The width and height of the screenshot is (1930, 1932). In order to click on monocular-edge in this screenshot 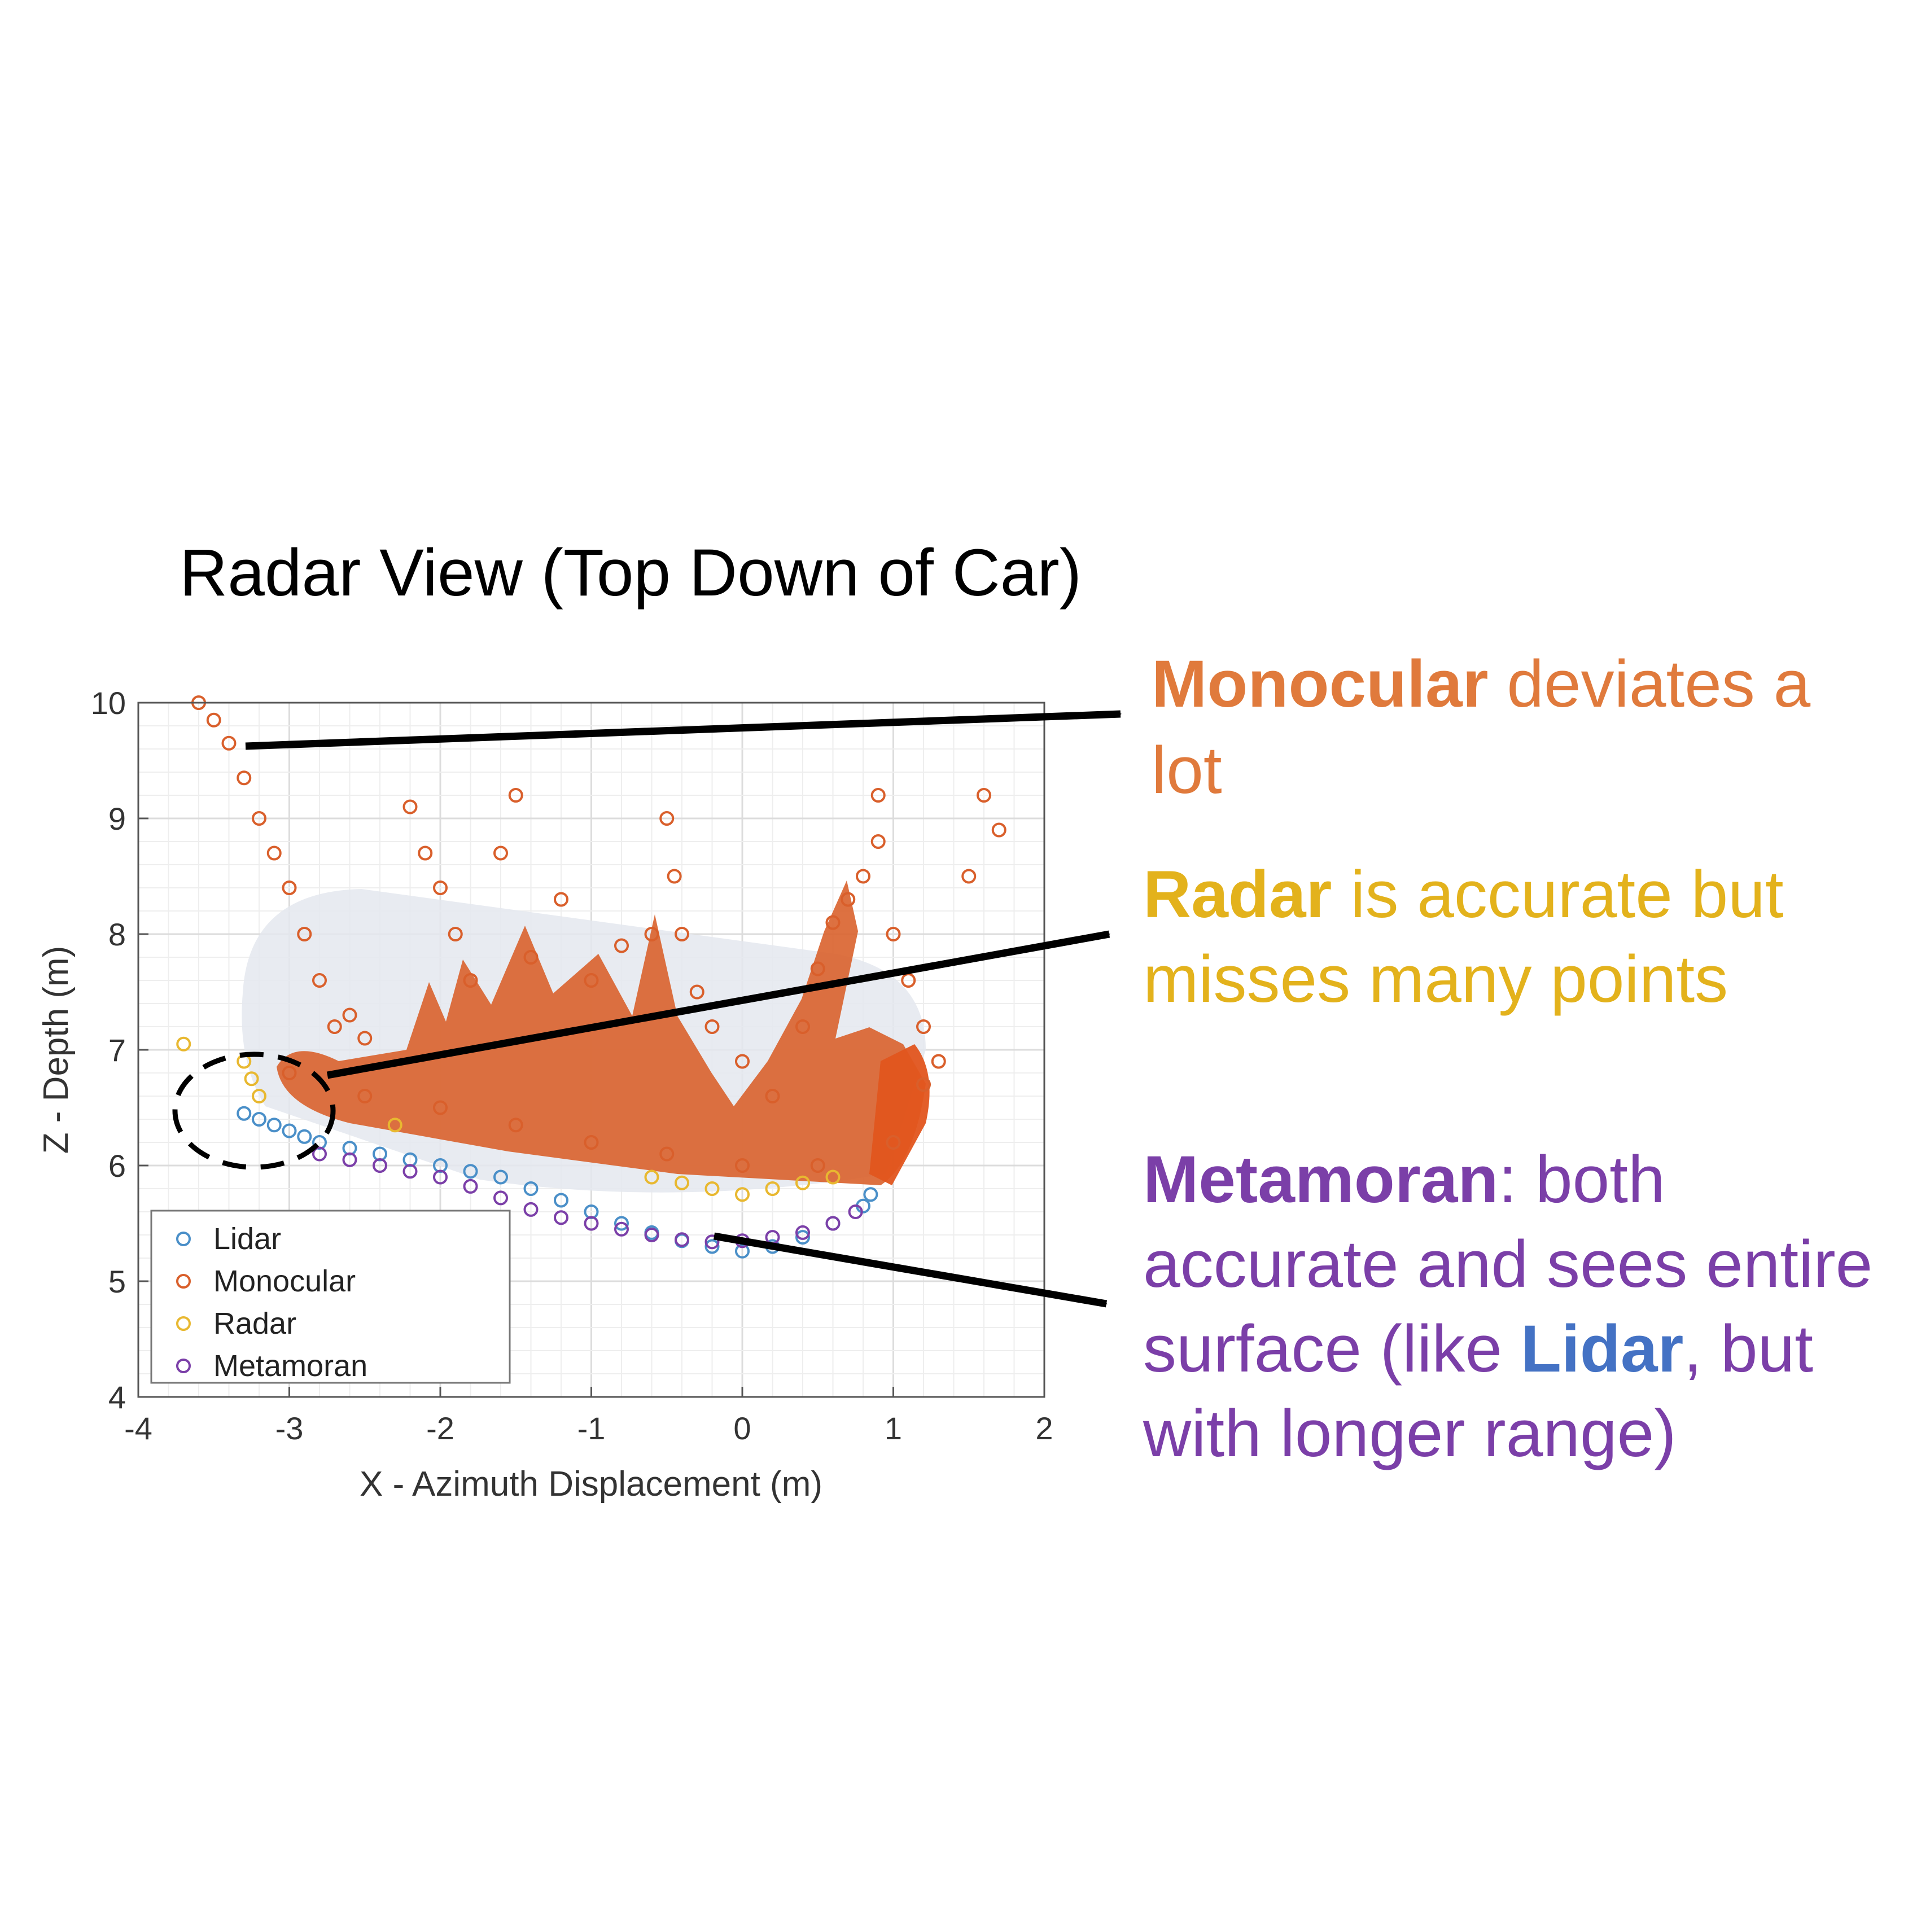, I will do `click(899, 1114)`.